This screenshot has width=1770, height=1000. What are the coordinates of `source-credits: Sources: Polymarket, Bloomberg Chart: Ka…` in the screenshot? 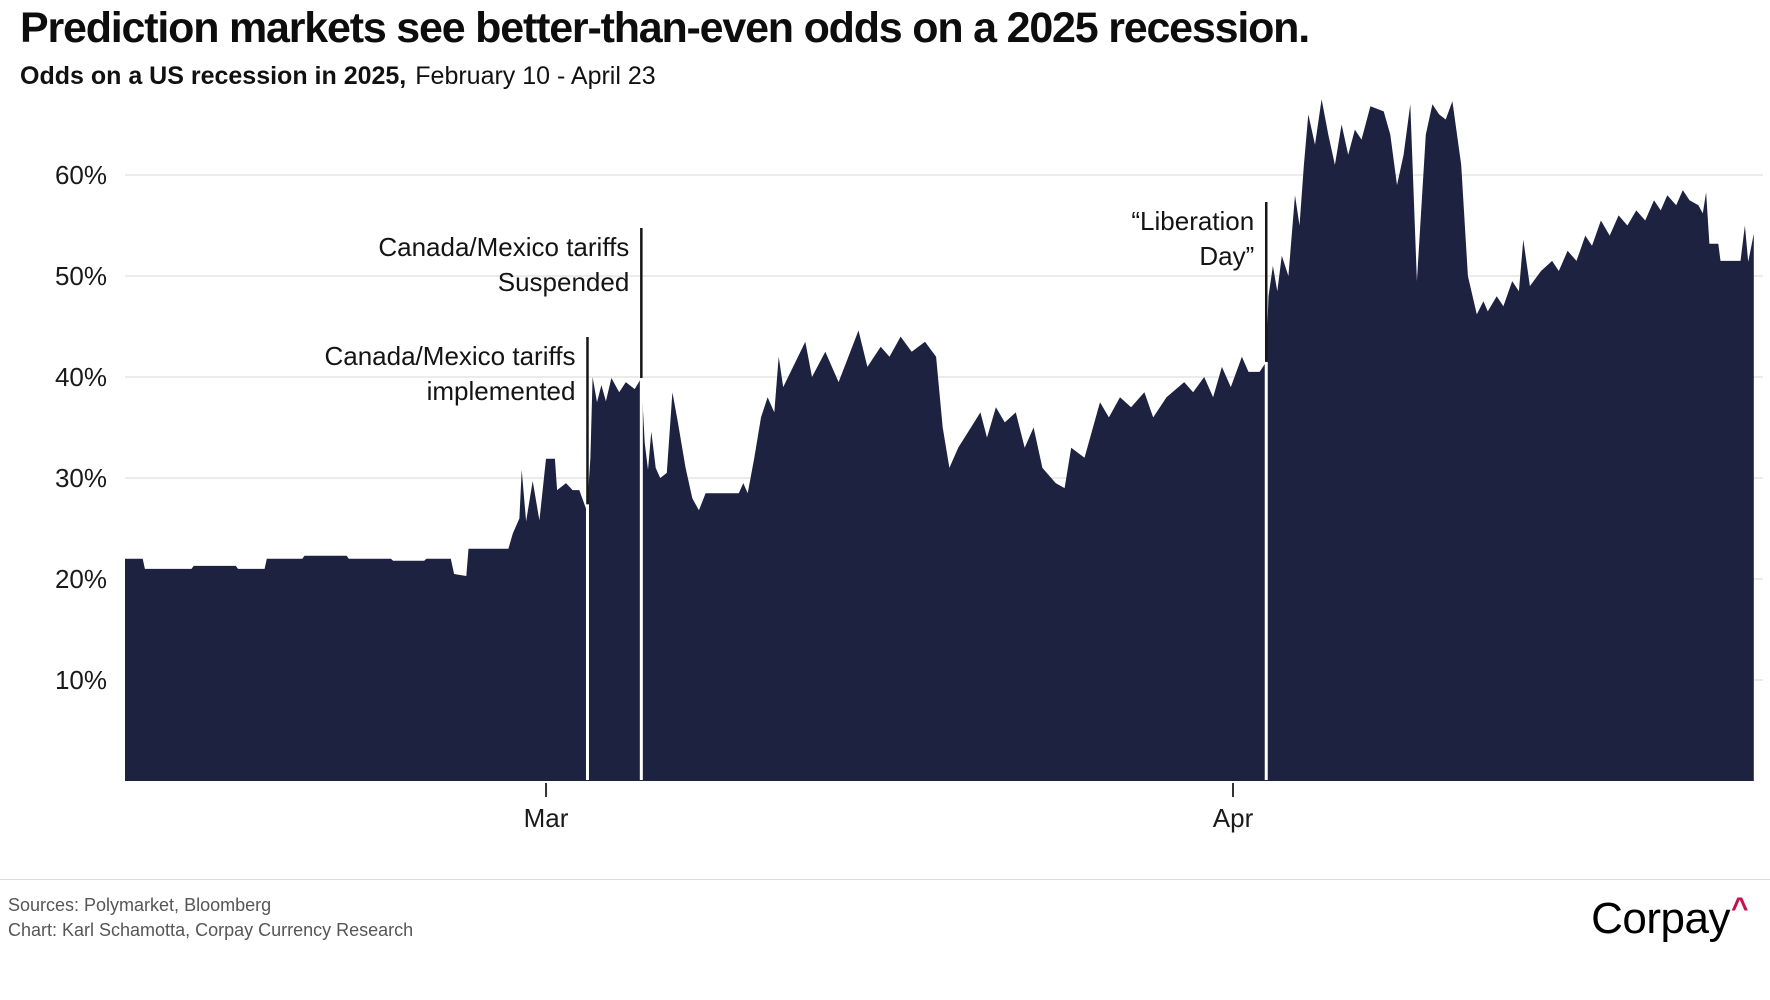 It's located at (210, 918).